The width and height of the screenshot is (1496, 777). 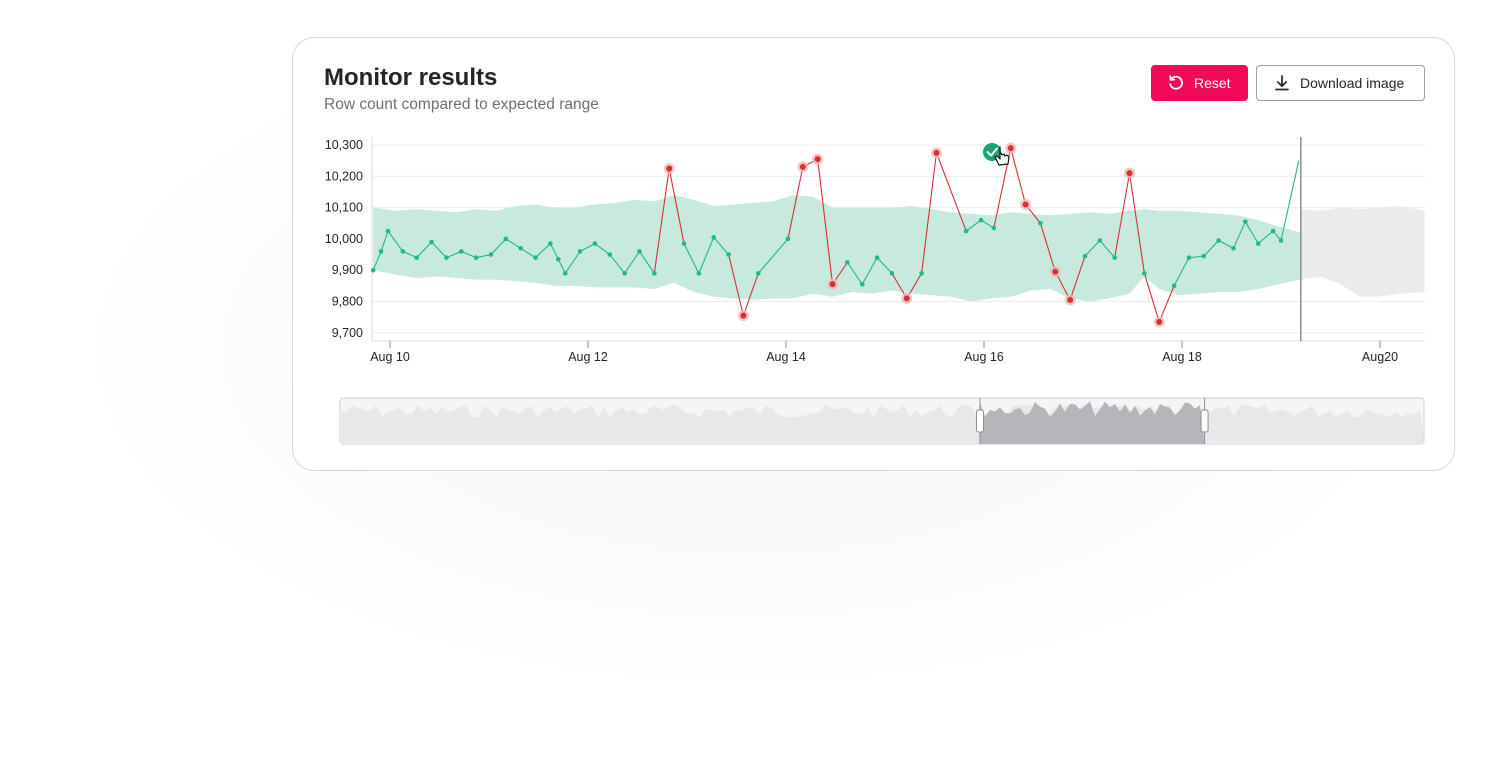 I want to click on download-label: Download image, so click(x=1352, y=83).